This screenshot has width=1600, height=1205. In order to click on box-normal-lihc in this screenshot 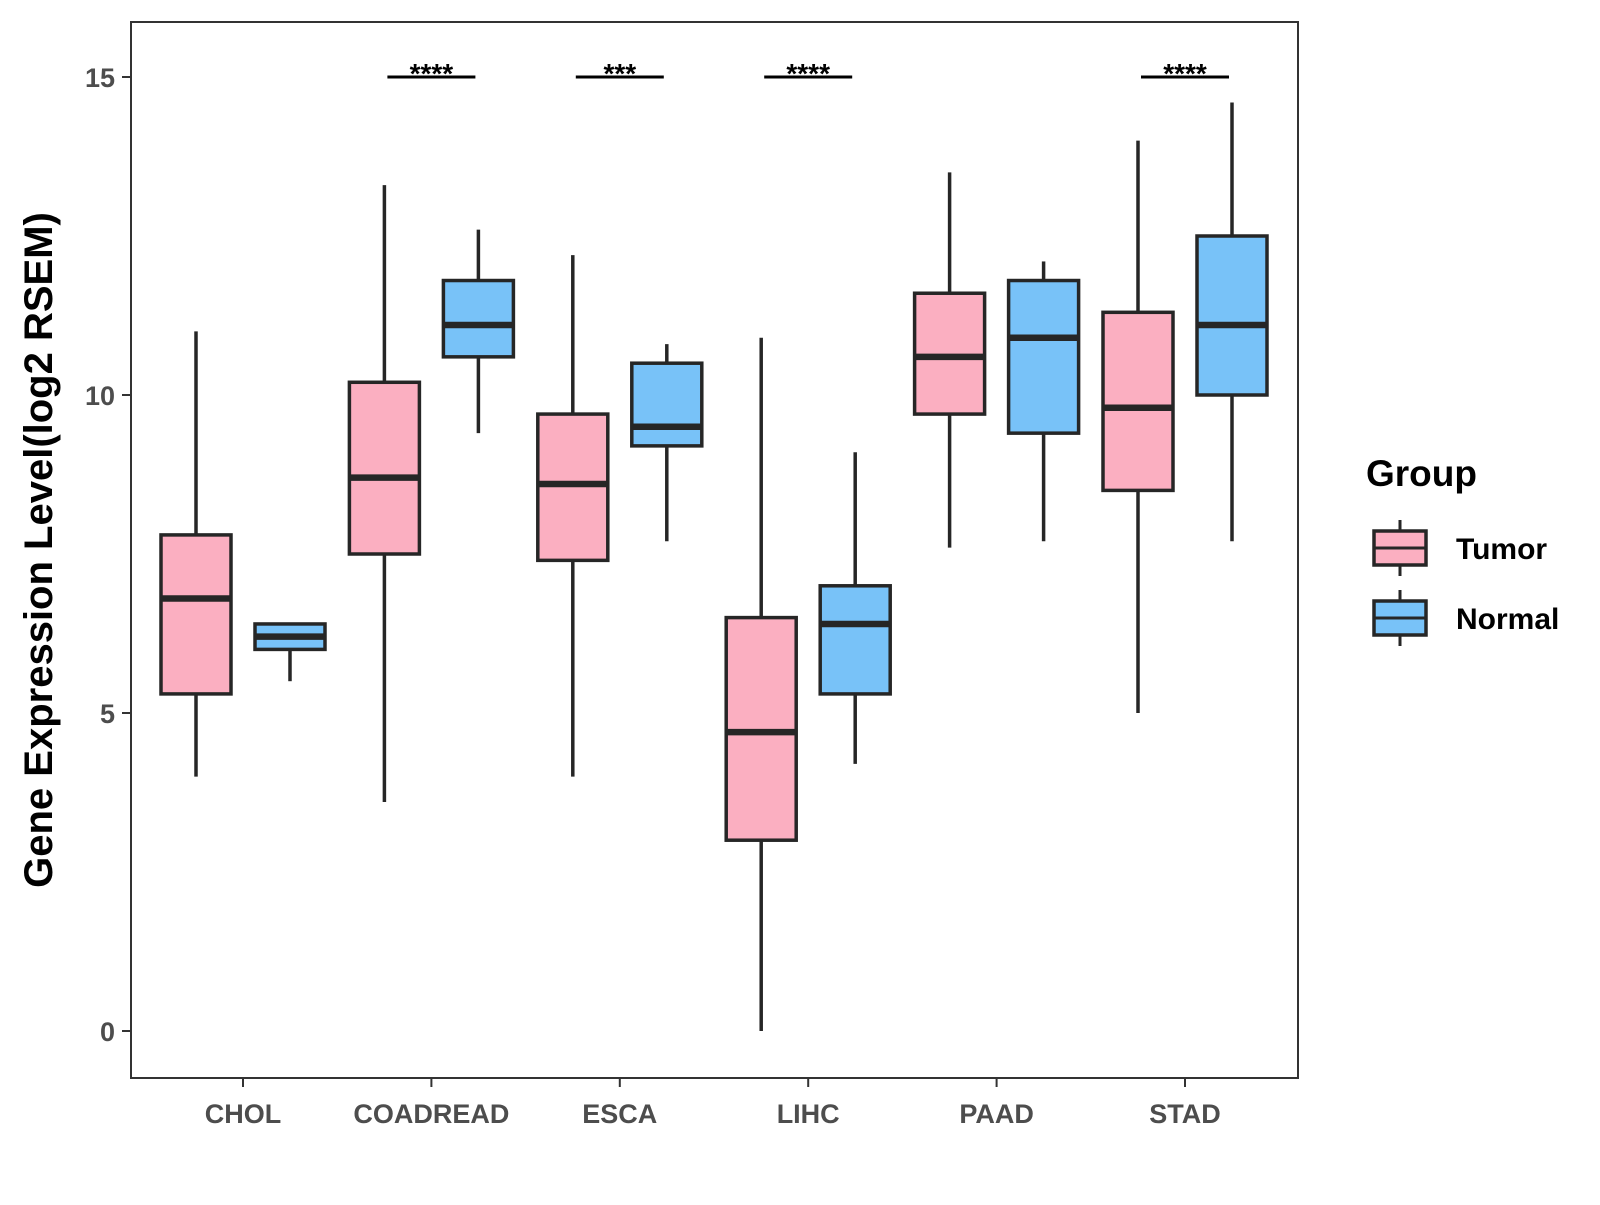, I will do `click(855, 608)`.